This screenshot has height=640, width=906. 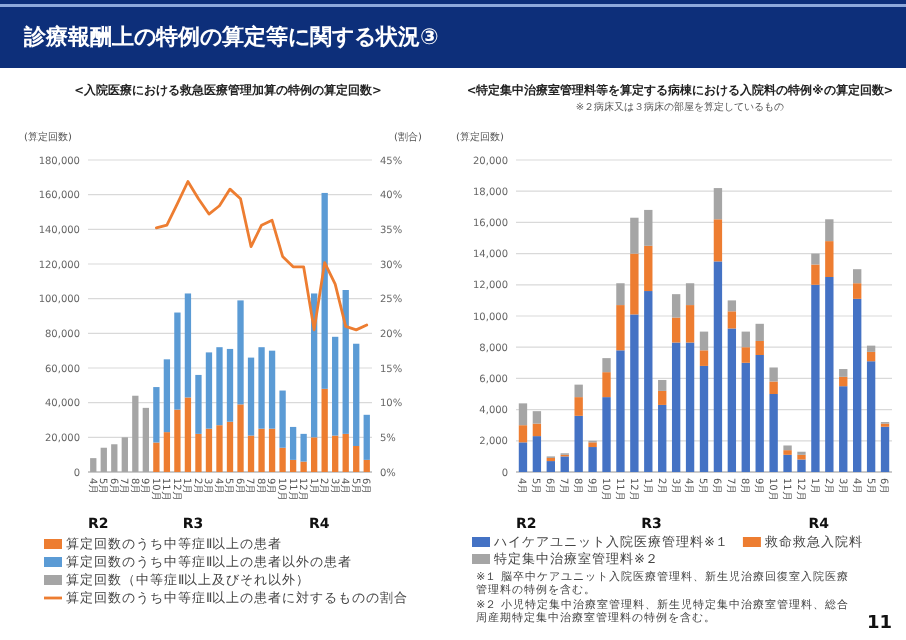 What do you see at coordinates (261, 256) in the screenshot?
I see `line-series` at bounding box center [261, 256].